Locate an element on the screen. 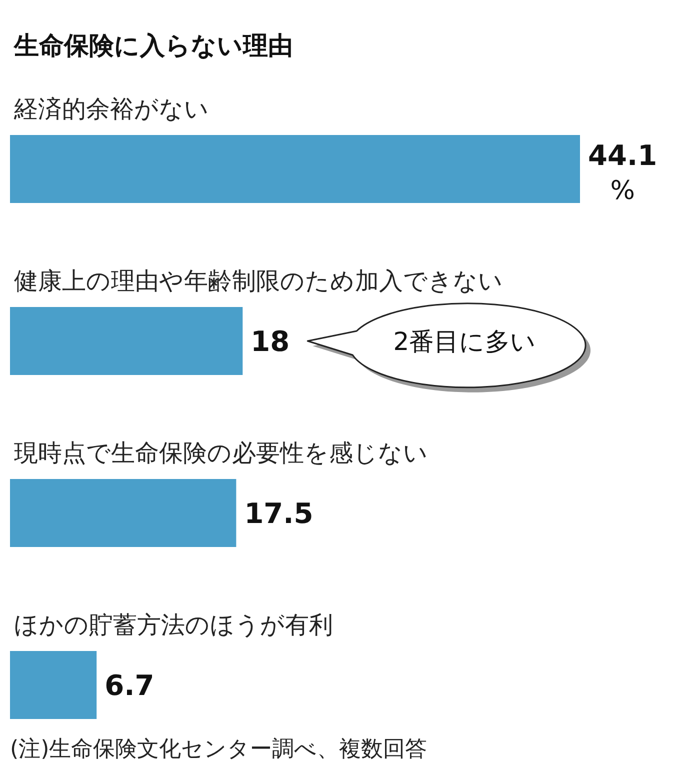 The height and width of the screenshot is (772, 680). y-tick-label: 健康上の理由や年齢制限のため加入できない is located at coordinates (258, 281).